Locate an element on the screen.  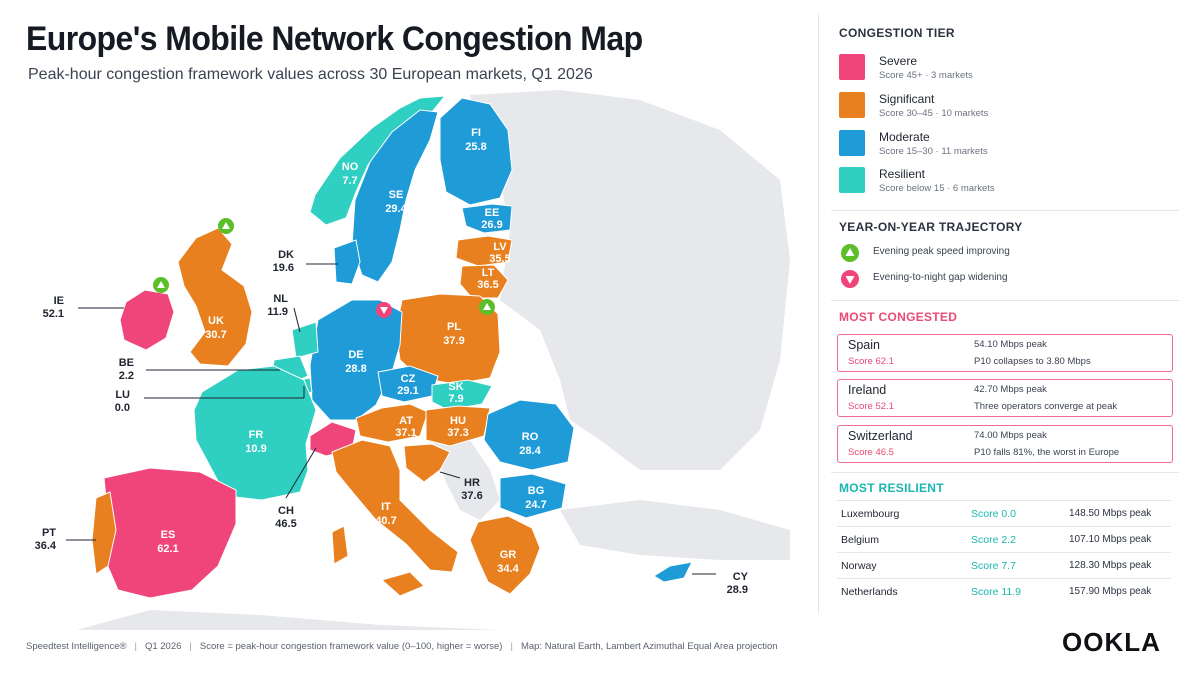
country-UK is located at coordinates (215, 297).